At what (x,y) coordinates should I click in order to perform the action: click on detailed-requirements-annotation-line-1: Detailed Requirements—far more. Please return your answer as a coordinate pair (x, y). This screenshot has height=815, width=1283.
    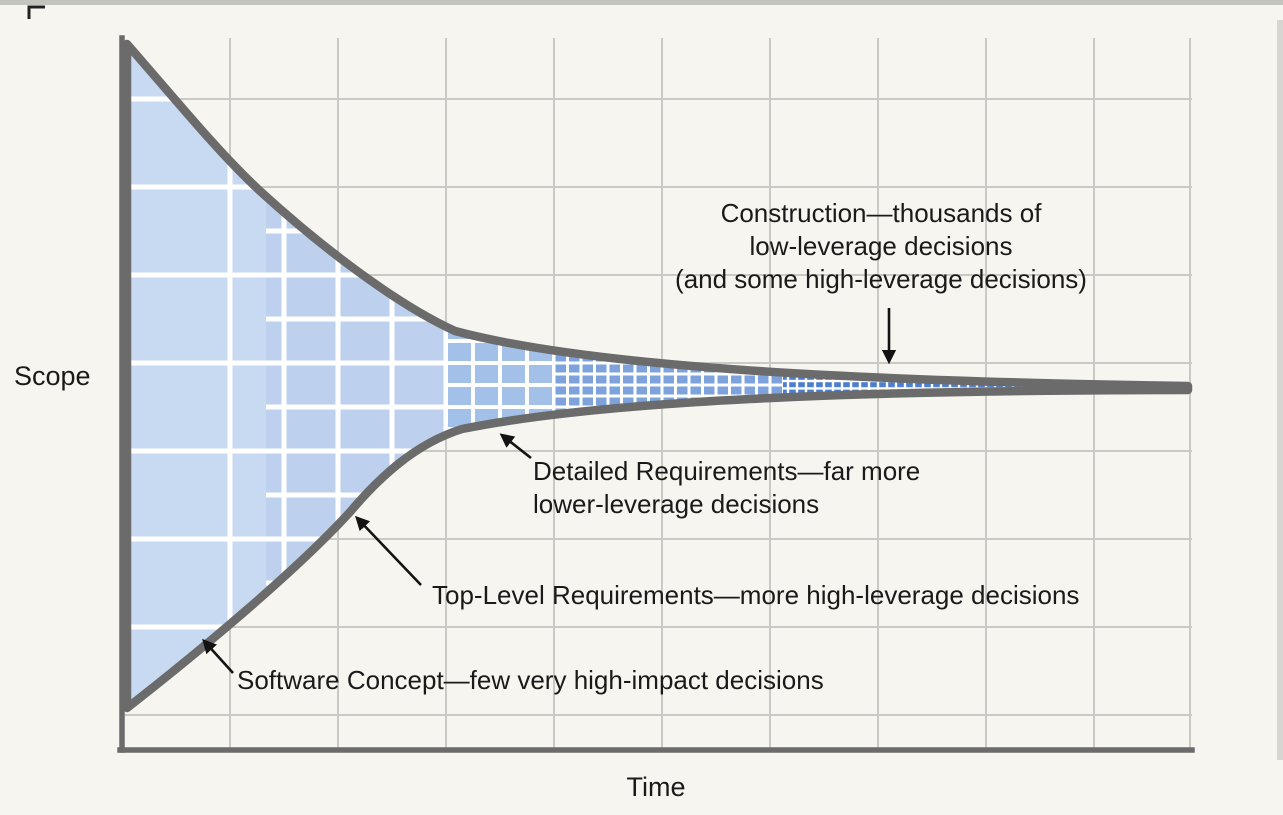
    Looking at the image, I should click on (726, 471).